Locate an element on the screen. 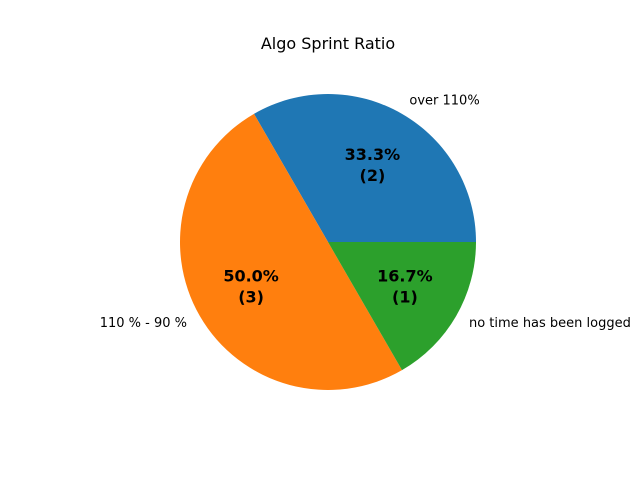  chart-title: Algo Sprint Ratio is located at coordinates (328, 43).